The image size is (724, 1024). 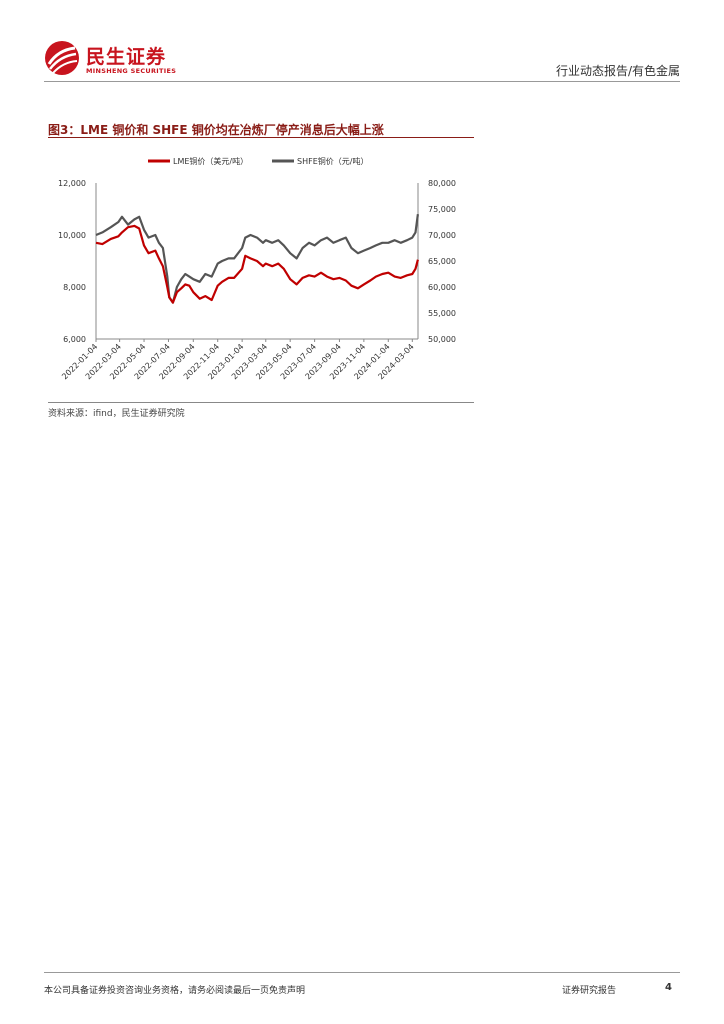 I want to click on shfe-series-line, so click(x=257, y=259).